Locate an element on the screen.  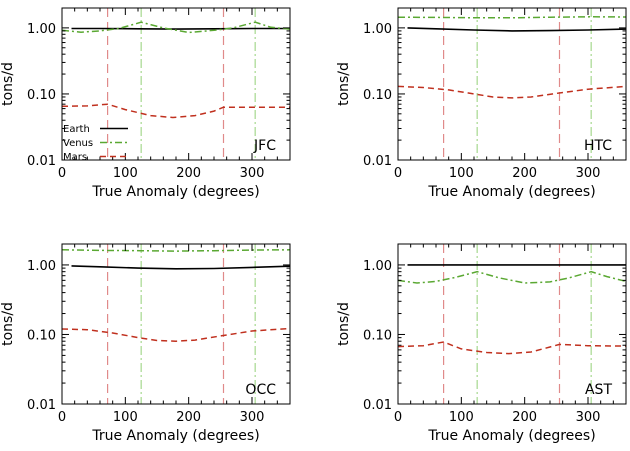
panel-tag: HTC is located at coordinates (598, 146).